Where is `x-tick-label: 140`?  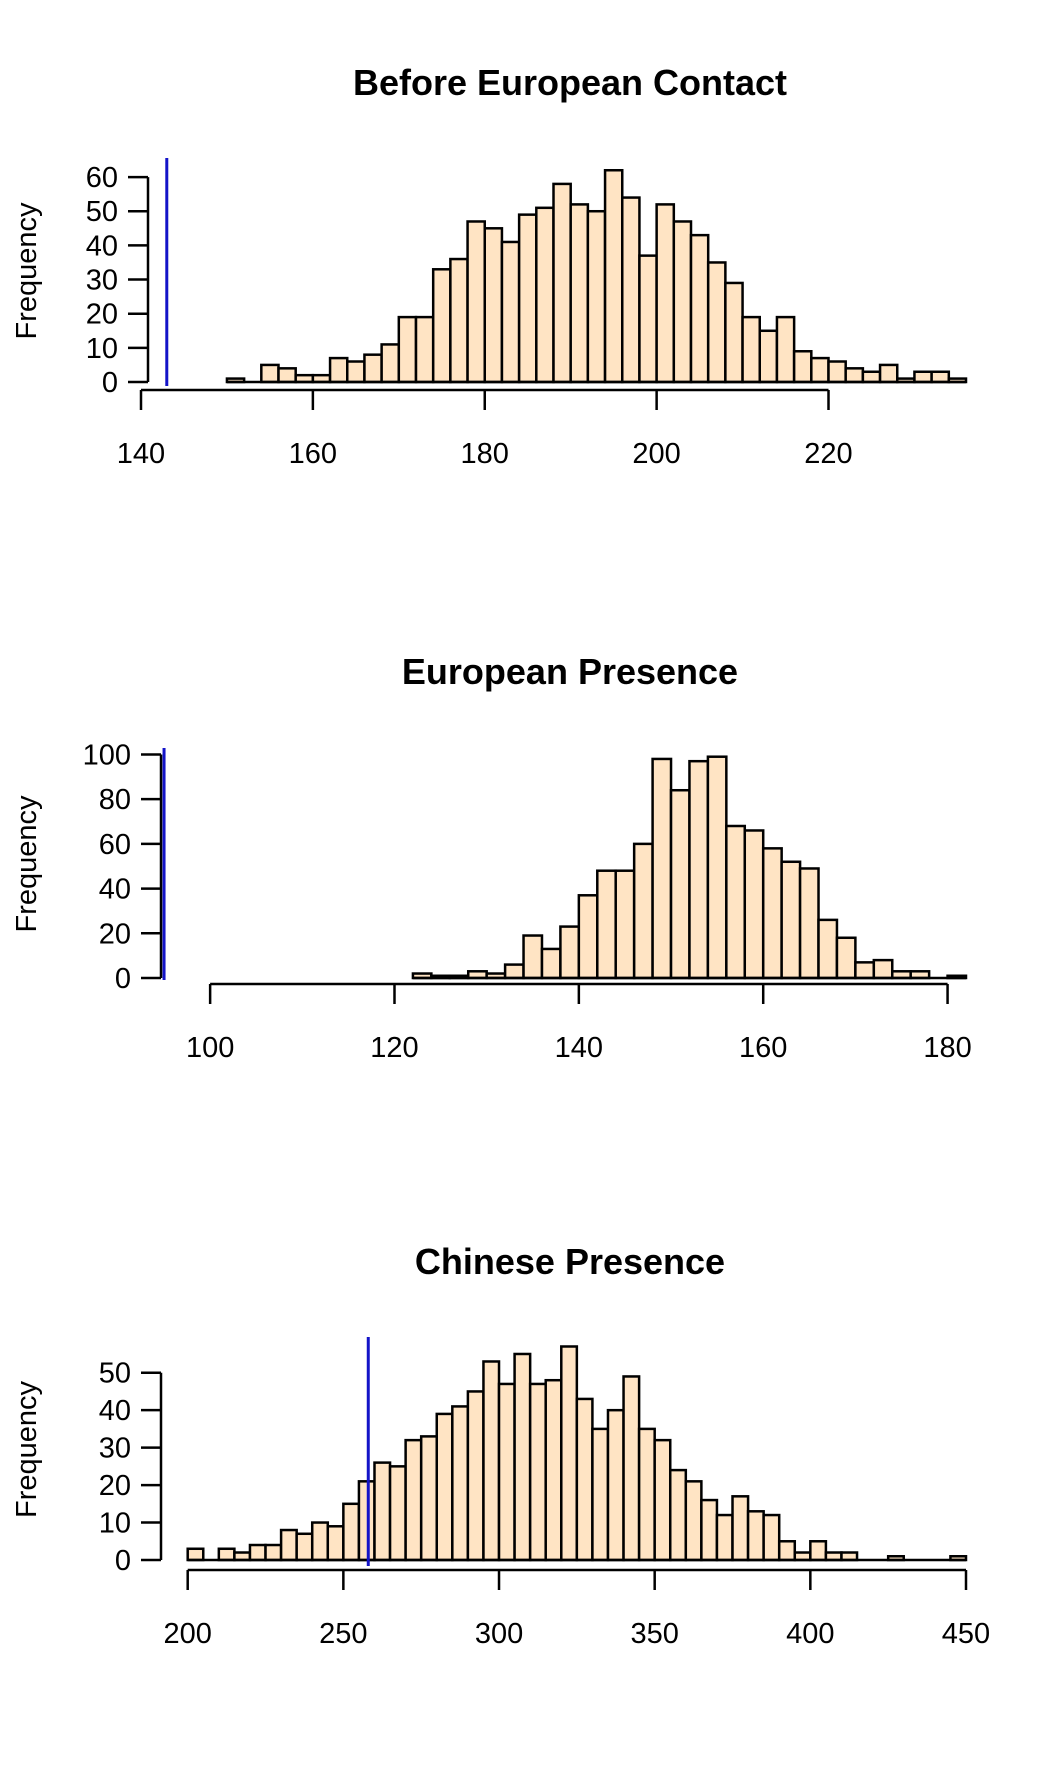
x-tick-label: 140 is located at coordinates (579, 1048).